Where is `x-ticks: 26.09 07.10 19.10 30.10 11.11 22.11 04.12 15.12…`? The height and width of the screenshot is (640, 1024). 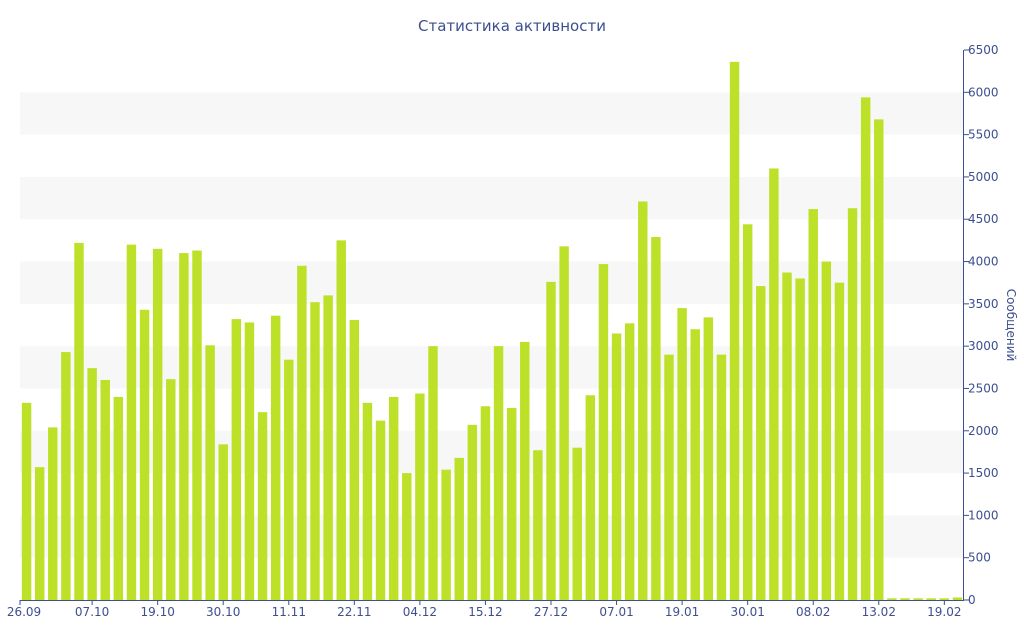 x-ticks: 26.09 07.10 19.10 30.10 11.11 22.11 04.12 15.12… is located at coordinates (484, 609).